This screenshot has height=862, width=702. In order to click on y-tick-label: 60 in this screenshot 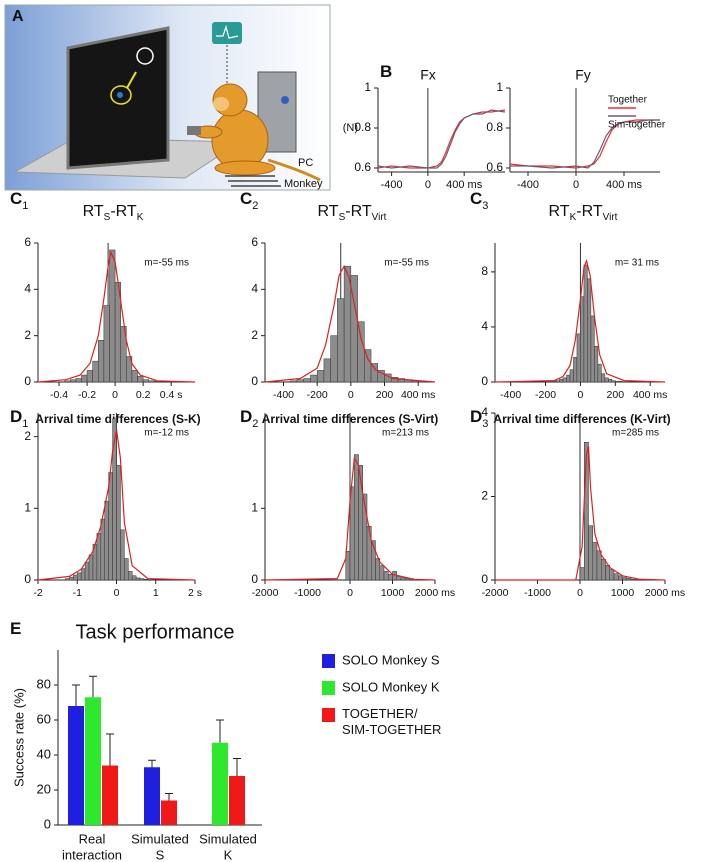, I will do `click(44, 718)`.